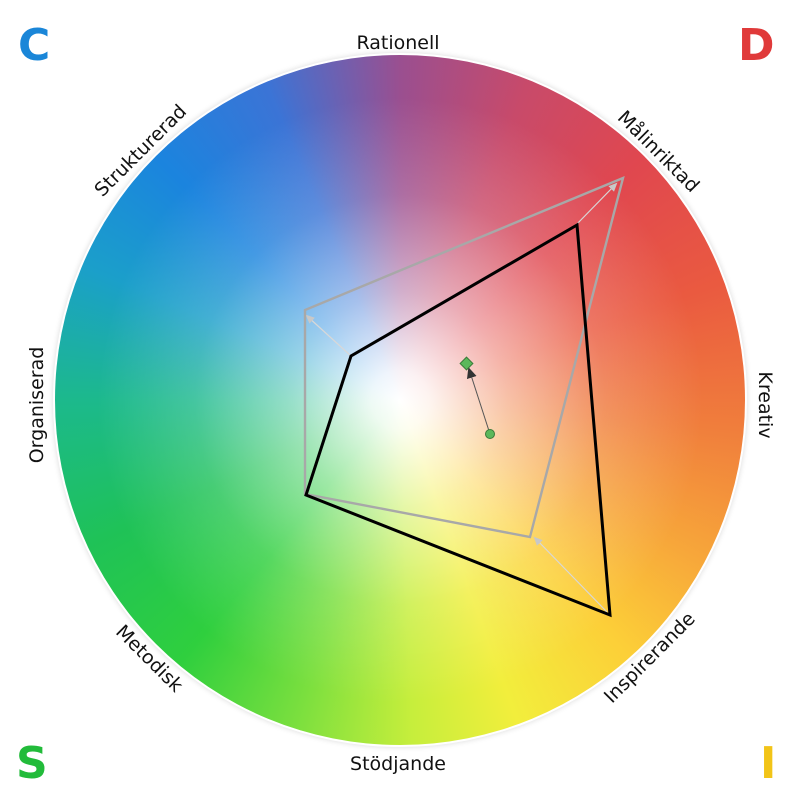 This screenshot has width=800, height=800. Describe the element at coordinates (768, 763) in the screenshot. I see `corner-letter-i: I` at that location.